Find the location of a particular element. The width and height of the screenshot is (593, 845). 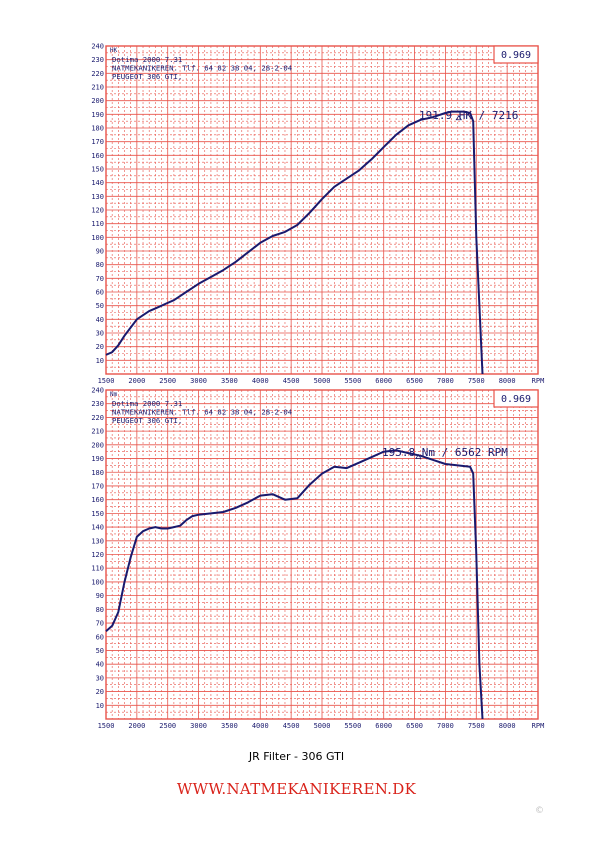

y-tick-label: 240 is located at coordinates (97, 47).